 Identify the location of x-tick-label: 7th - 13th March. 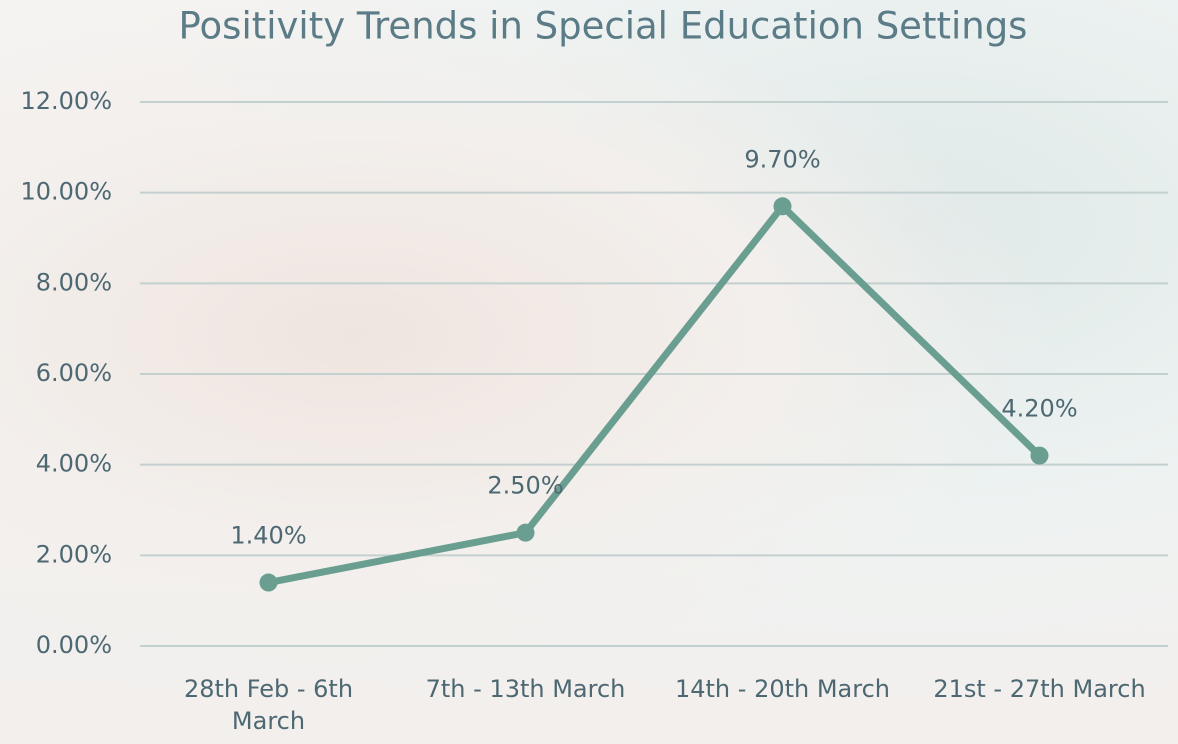
(525, 689).